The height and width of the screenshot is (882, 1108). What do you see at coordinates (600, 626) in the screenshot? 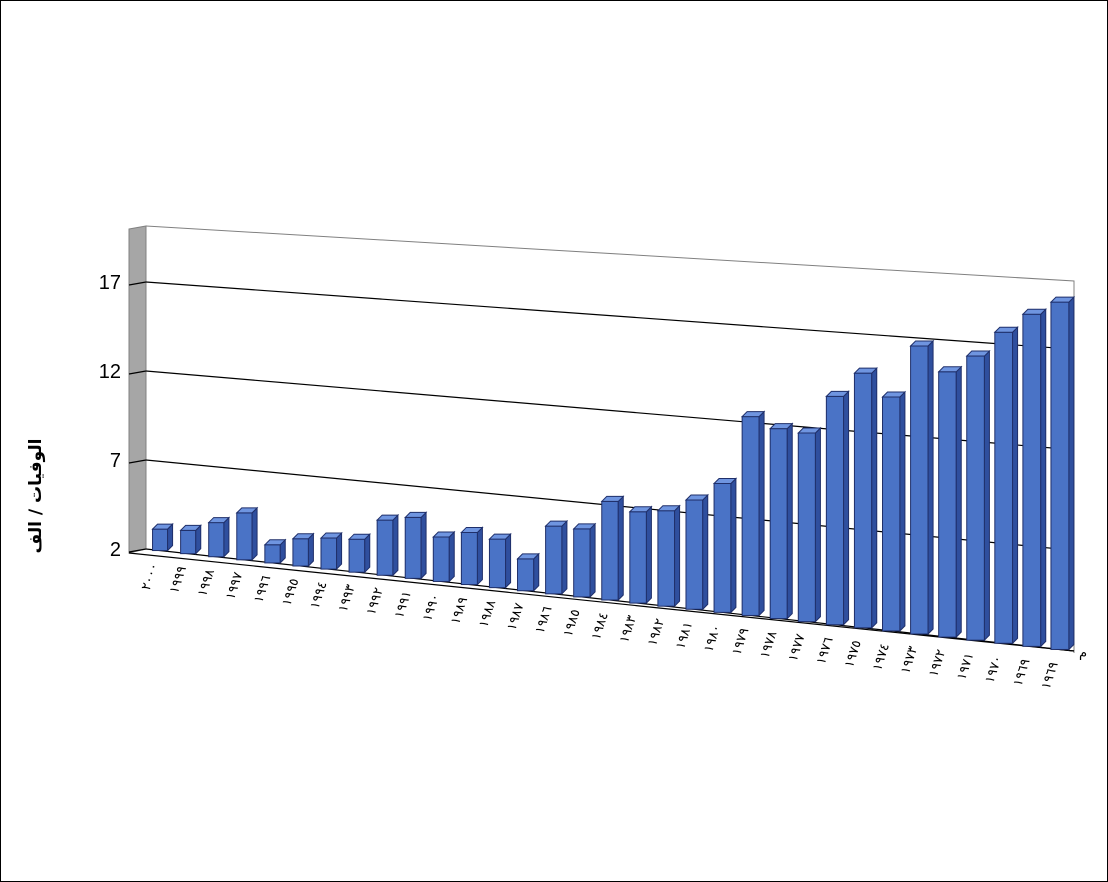
I see `x-tick-label: ١٩٨٤` at bounding box center [600, 626].